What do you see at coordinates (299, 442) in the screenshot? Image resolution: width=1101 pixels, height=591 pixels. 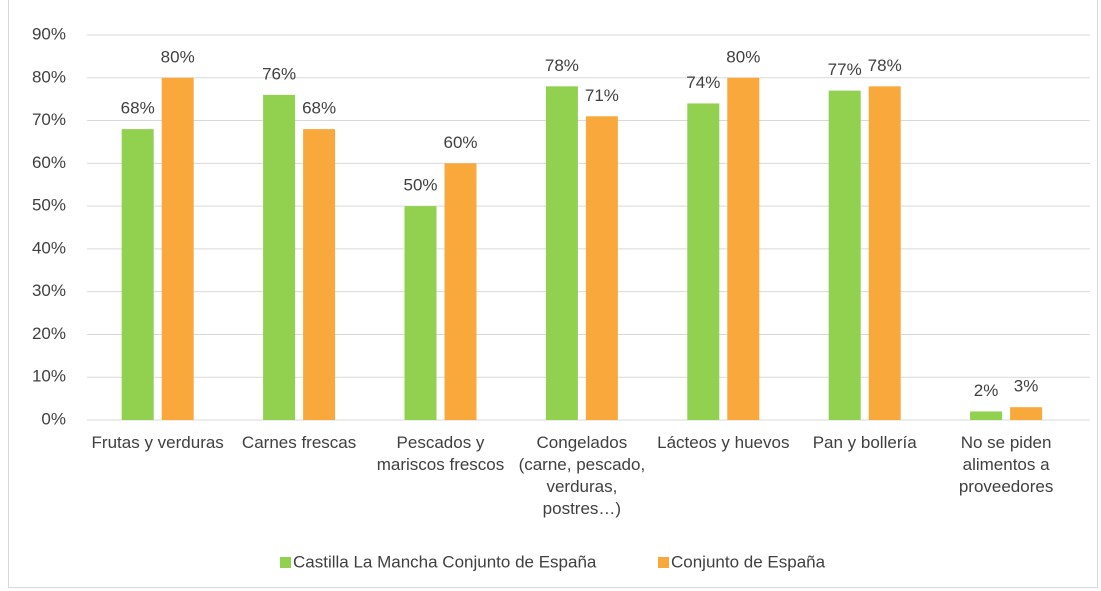 I see `x-tick-label: Carnes frescas` at bounding box center [299, 442].